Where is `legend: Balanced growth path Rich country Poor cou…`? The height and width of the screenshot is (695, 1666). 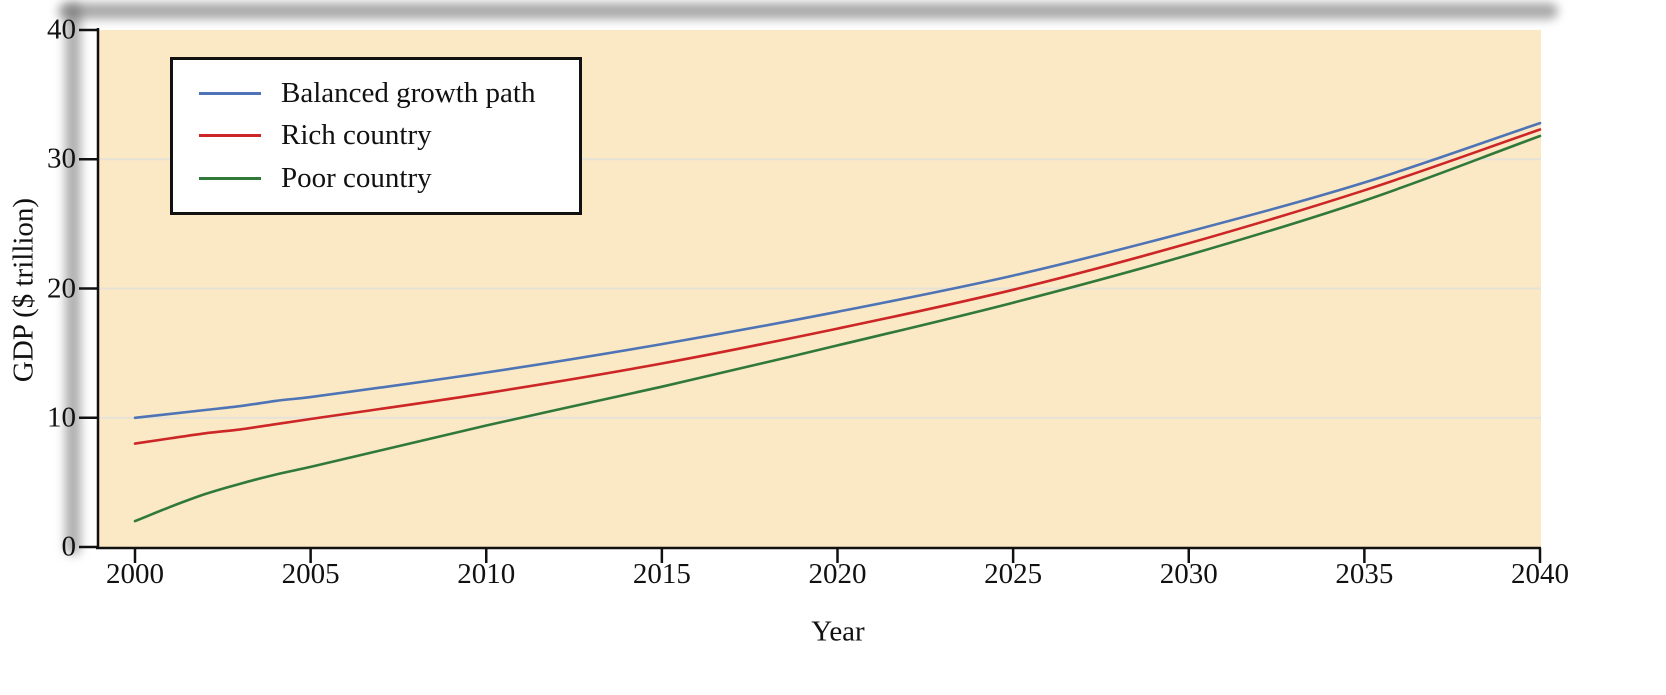 legend: Balanced growth path Rich country Poor cou… is located at coordinates (376, 136).